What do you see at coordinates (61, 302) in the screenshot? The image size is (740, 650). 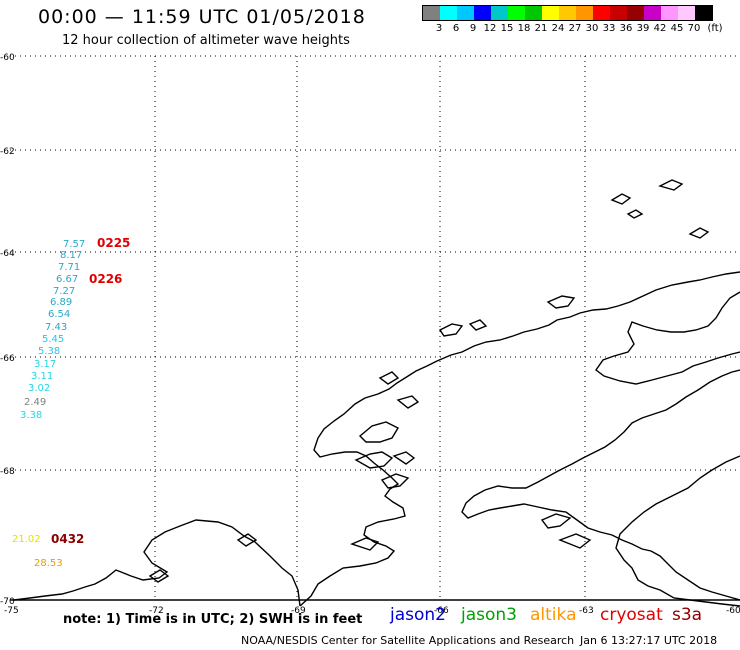 I see `wave-height-value: 6.89` at bounding box center [61, 302].